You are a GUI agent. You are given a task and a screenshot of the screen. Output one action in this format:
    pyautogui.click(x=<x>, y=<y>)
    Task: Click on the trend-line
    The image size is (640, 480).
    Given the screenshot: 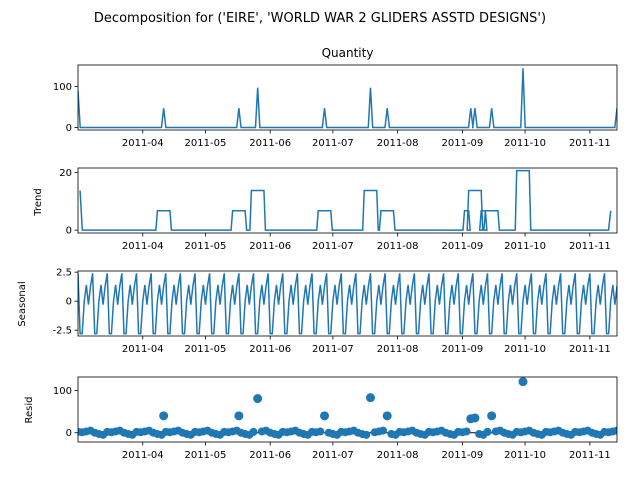 What is the action you would take?
    pyautogui.click(x=345, y=200)
    